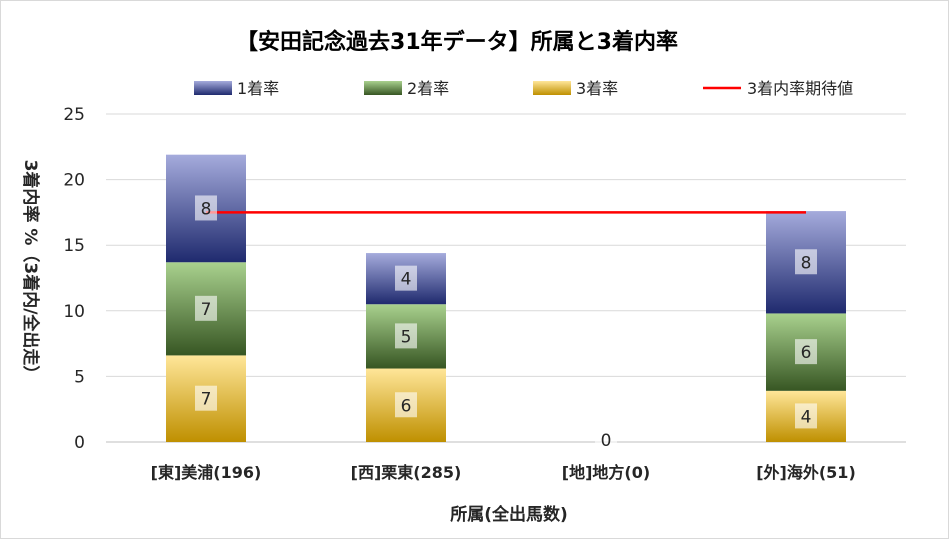 This screenshot has height=540, width=949. Describe the element at coordinates (806, 472) in the screenshot. I see `x-category-label: [外]海外(51)` at that location.